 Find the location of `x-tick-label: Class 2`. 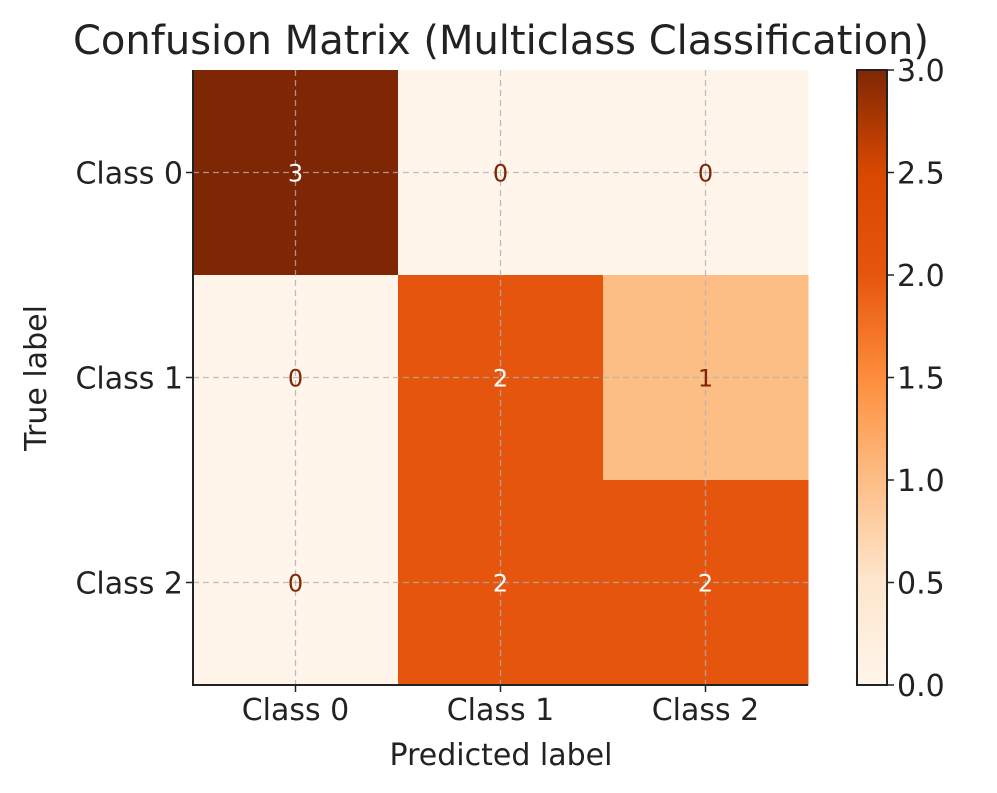

x-tick-label: Class 2 is located at coordinates (706, 710).